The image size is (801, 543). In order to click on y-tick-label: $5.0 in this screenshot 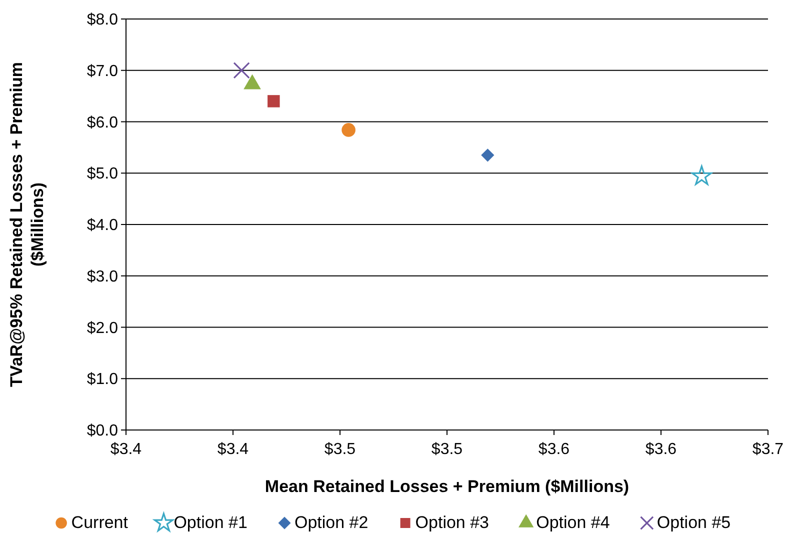, I will do `click(102, 174)`.